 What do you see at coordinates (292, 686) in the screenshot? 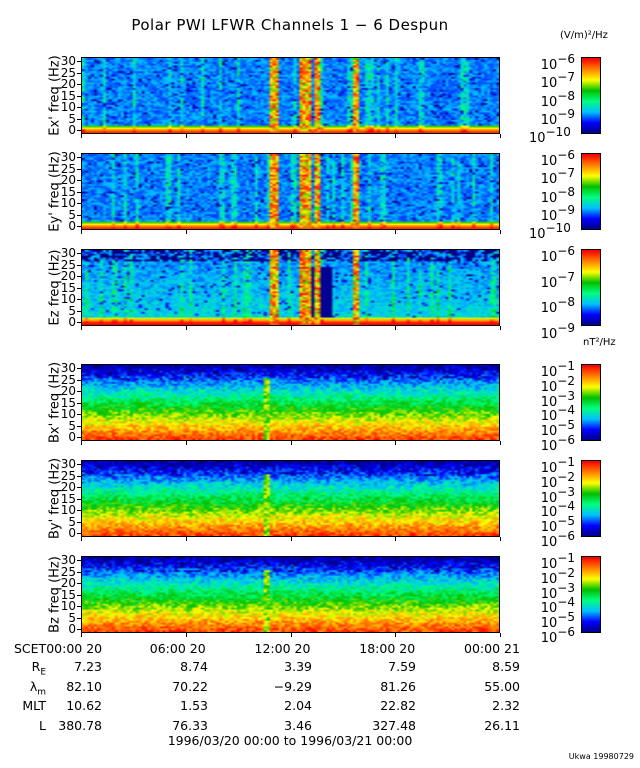
I see `ephemeris-value: −9.29` at bounding box center [292, 686].